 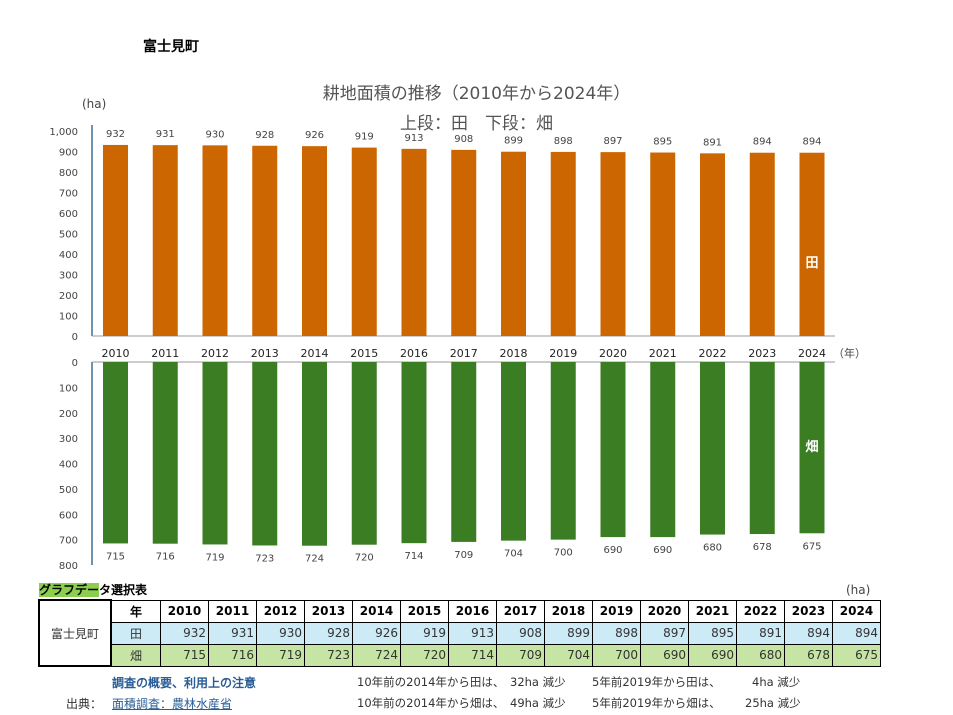 What do you see at coordinates (563, 353) in the screenshot?
I see `x-tick-label: 2019` at bounding box center [563, 353].